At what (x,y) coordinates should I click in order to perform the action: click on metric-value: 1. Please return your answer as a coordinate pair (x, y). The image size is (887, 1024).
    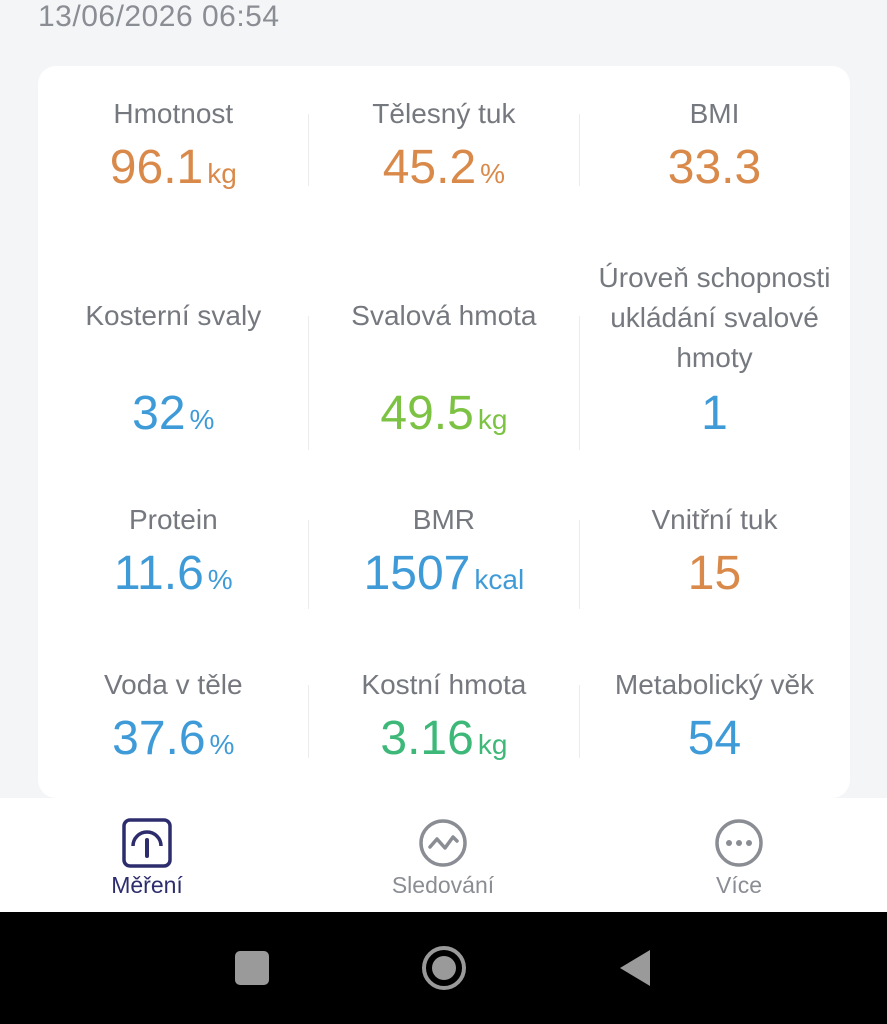
    Looking at the image, I should click on (714, 413).